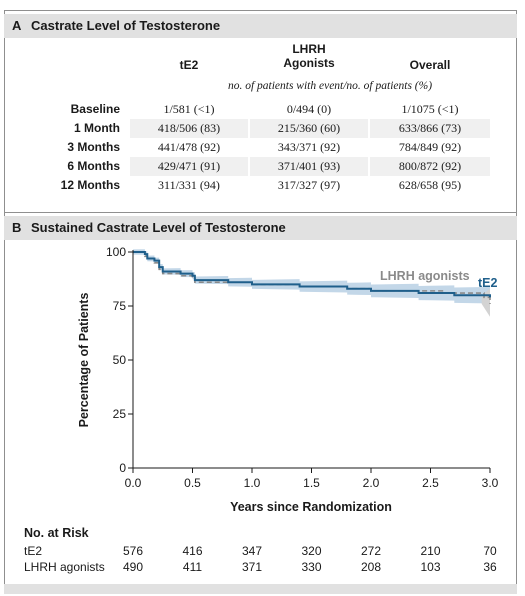 The image size is (525, 596). Describe the element at coordinates (93, 147) in the screenshot. I see `row-label: 3 Months` at that location.